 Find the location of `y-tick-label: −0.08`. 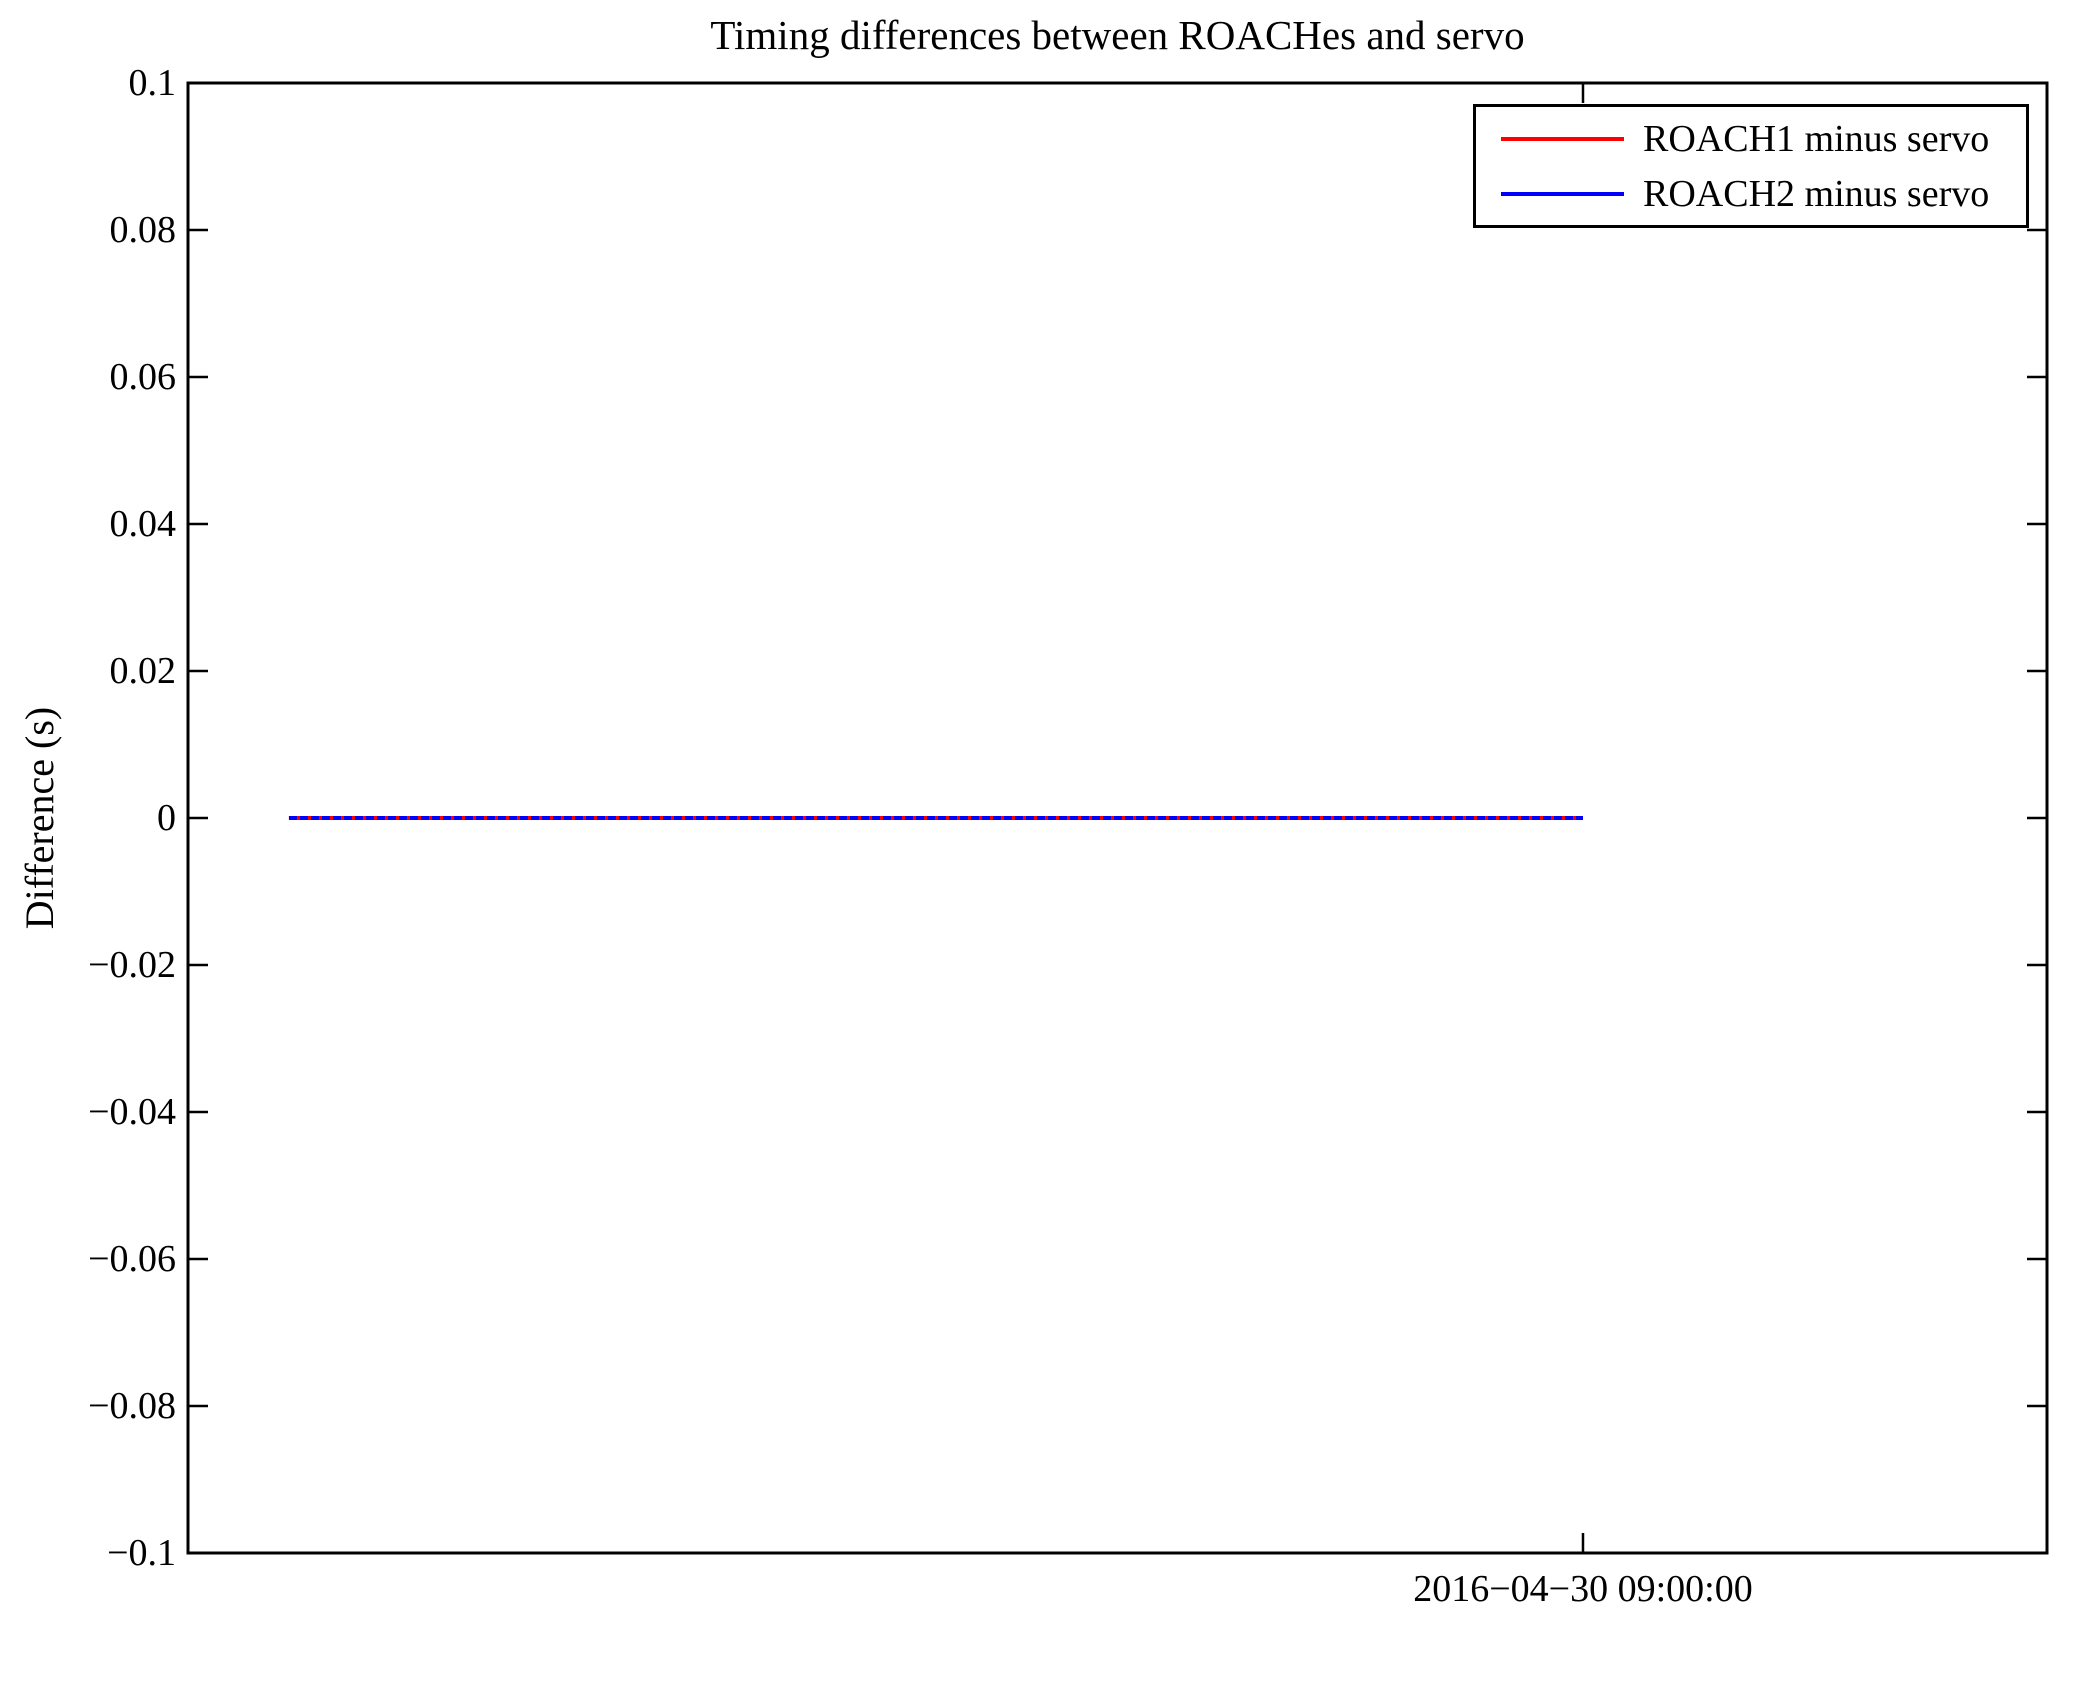

y-tick-label: −0.08 is located at coordinates (132, 1406).